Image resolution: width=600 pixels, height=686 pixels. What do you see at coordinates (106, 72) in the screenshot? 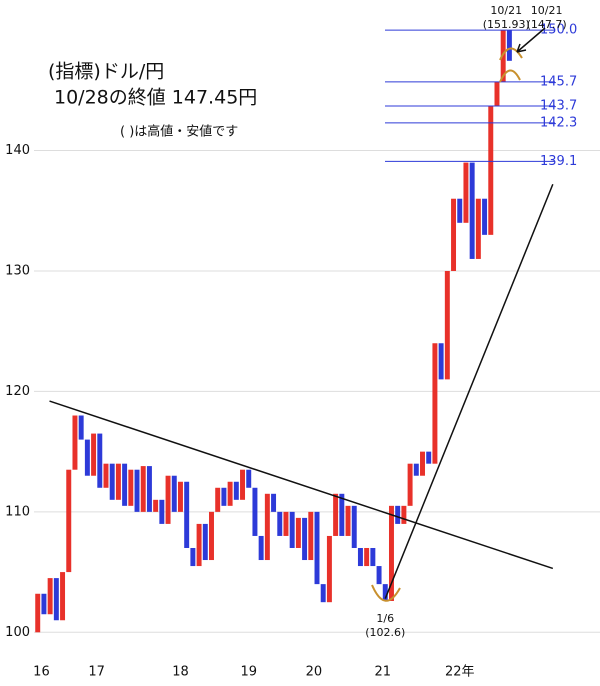
I see `chart-title: (指標)ドル/円` at bounding box center [106, 72].